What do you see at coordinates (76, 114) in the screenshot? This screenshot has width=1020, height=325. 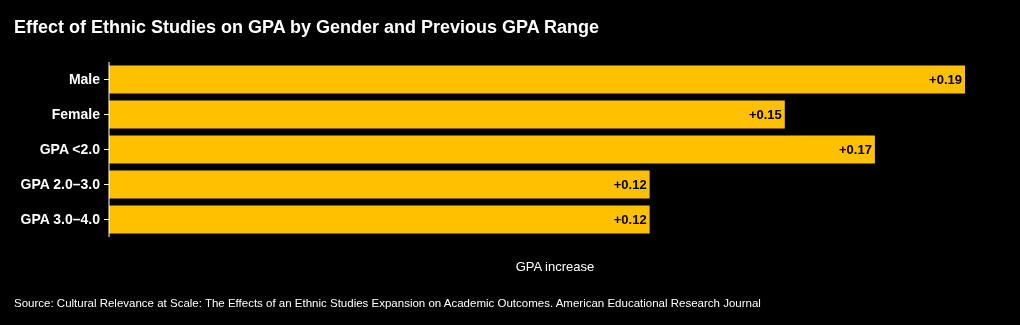 I see `y-tick-label: Female` at bounding box center [76, 114].